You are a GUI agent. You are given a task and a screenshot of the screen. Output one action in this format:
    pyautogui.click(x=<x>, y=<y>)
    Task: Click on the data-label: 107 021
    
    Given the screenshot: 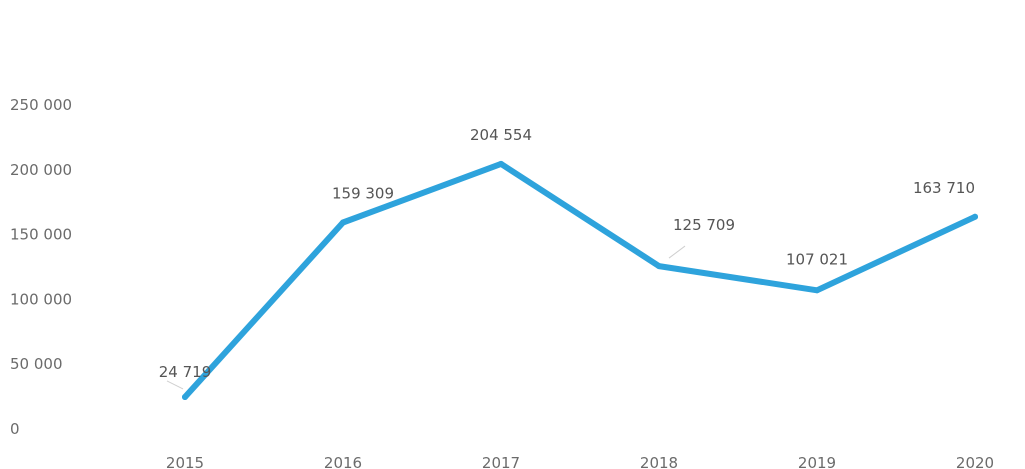 What is the action you would take?
    pyautogui.click(x=817, y=259)
    